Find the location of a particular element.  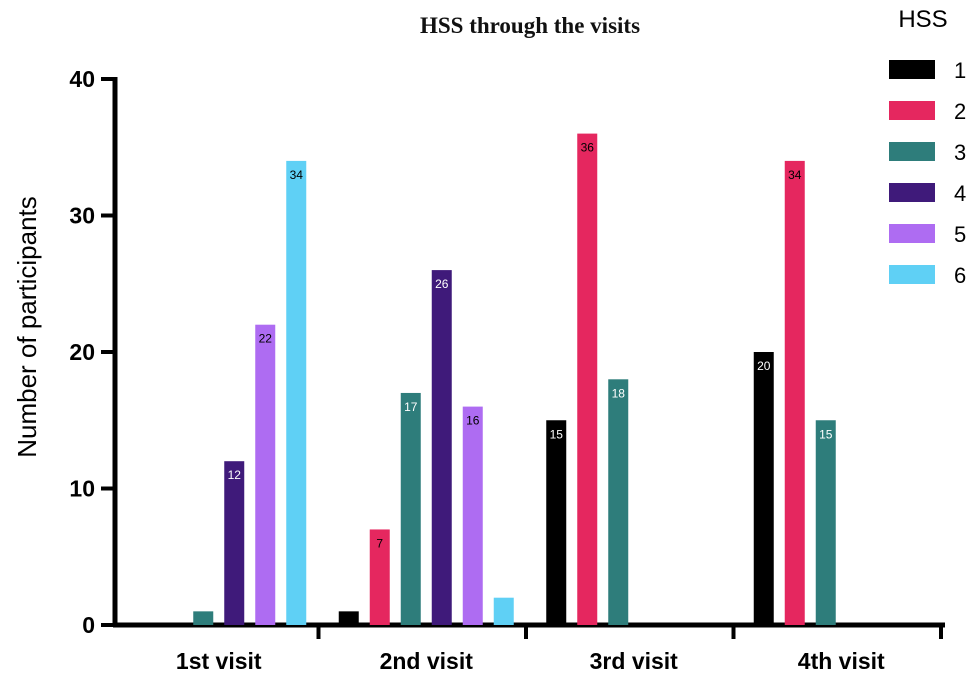

bar-value-label: 7 is located at coordinates (379, 543).